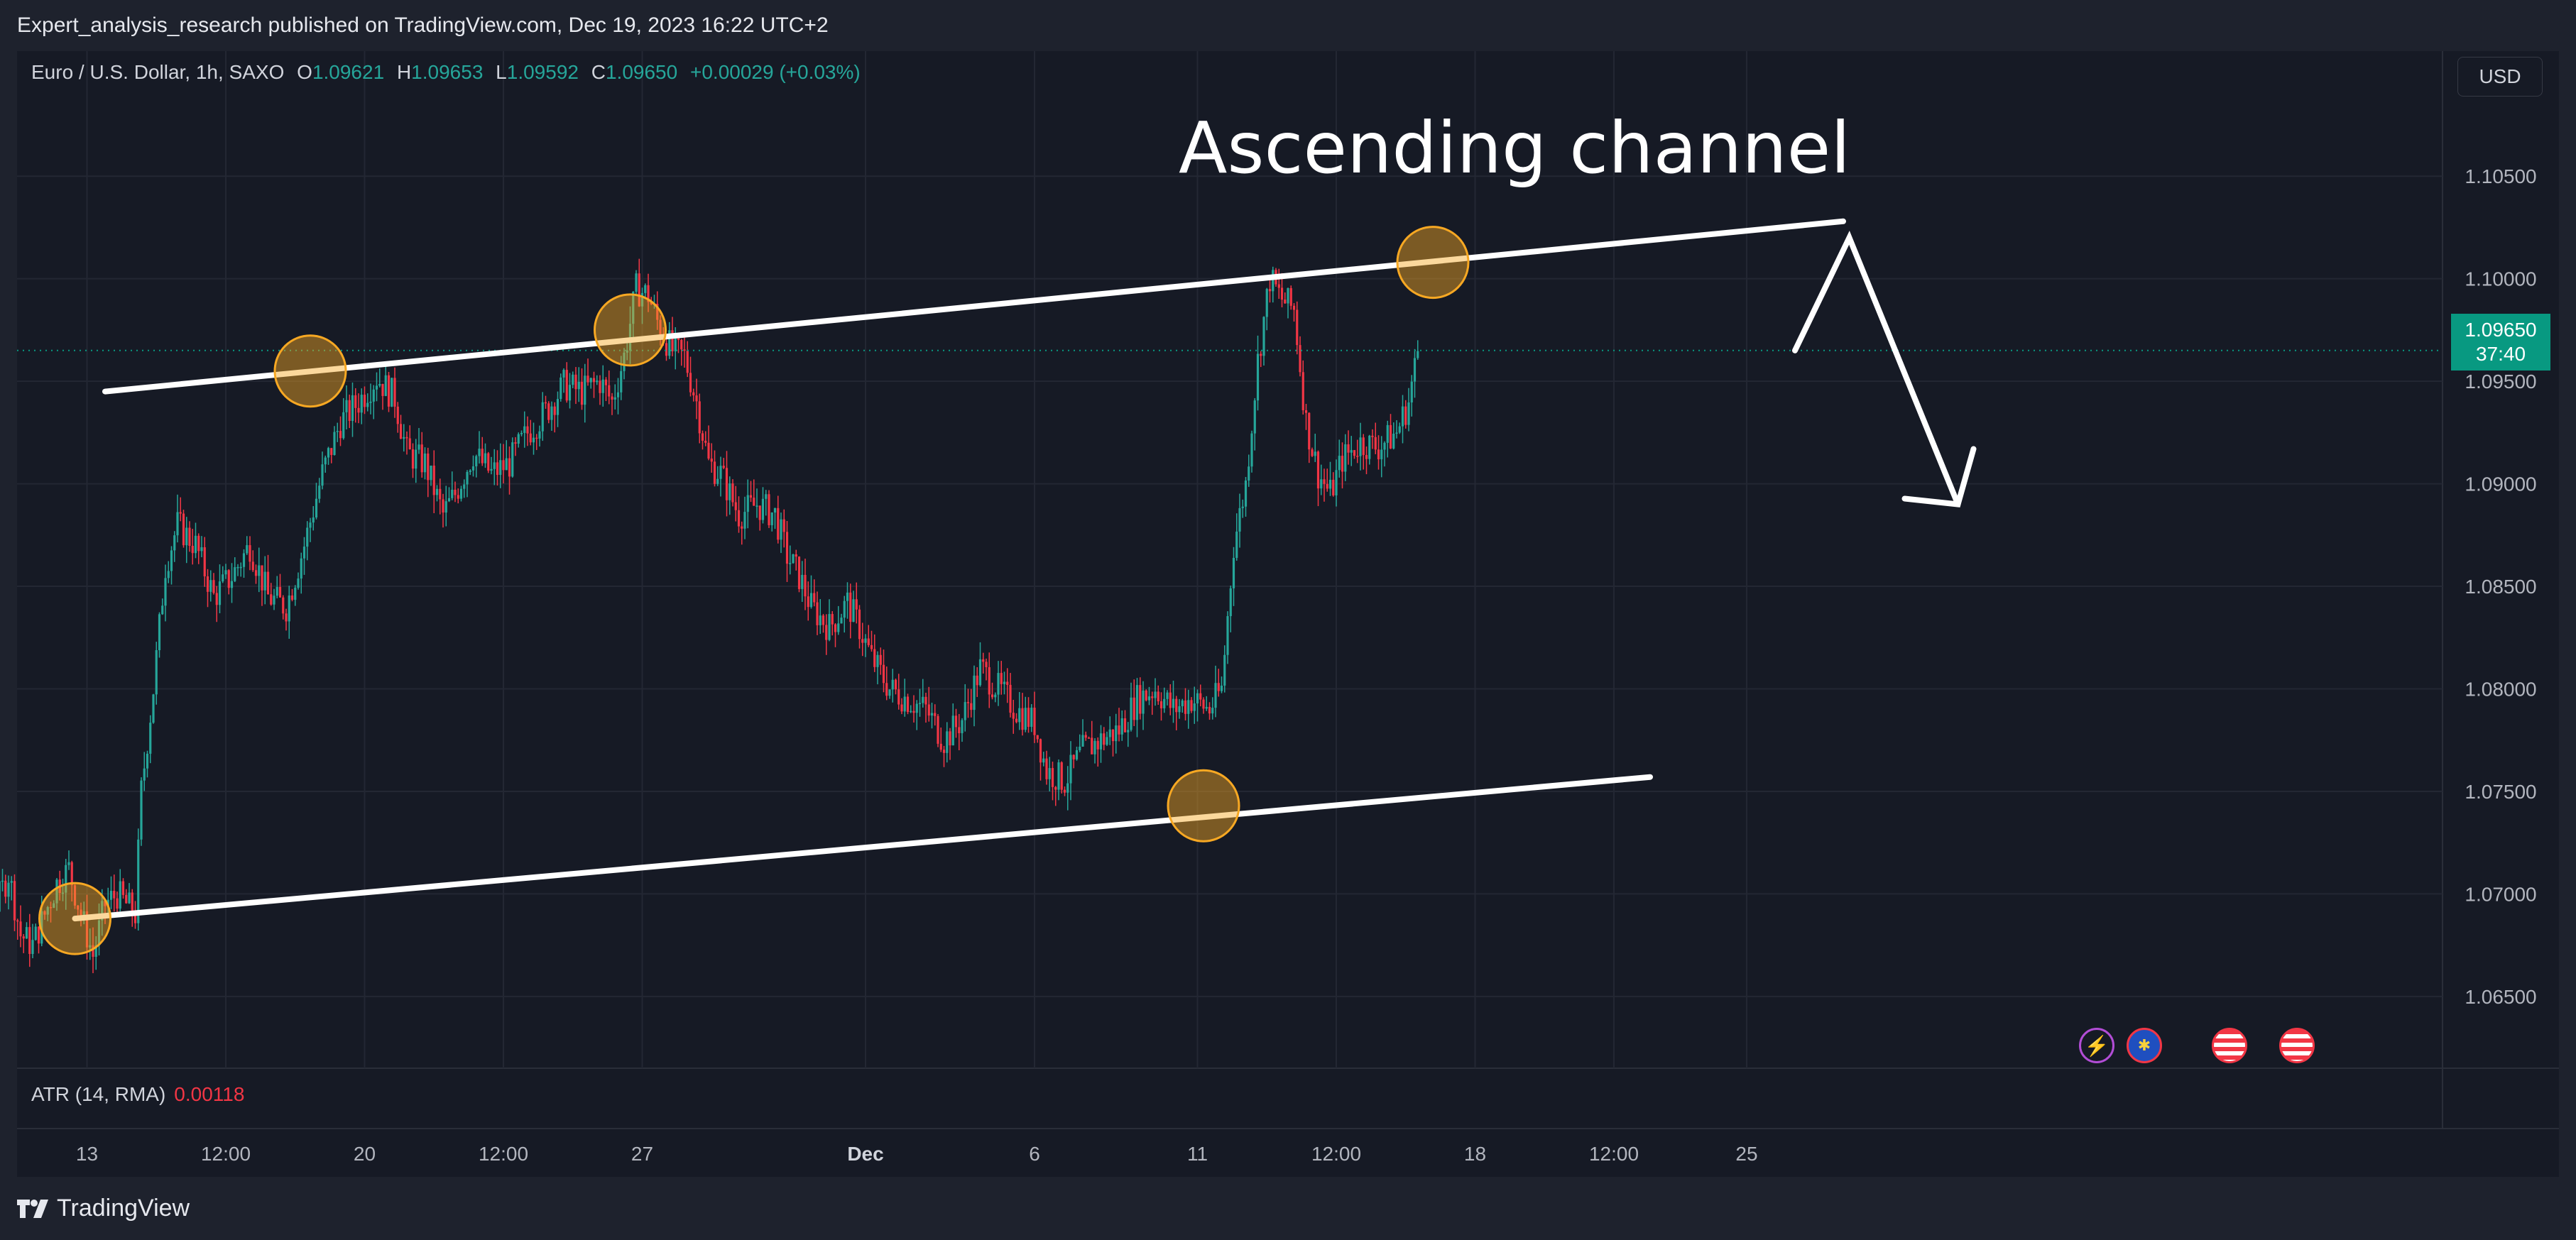  What do you see at coordinates (2500, 354) in the screenshot?
I see `bar-countdown: 37:40` at bounding box center [2500, 354].